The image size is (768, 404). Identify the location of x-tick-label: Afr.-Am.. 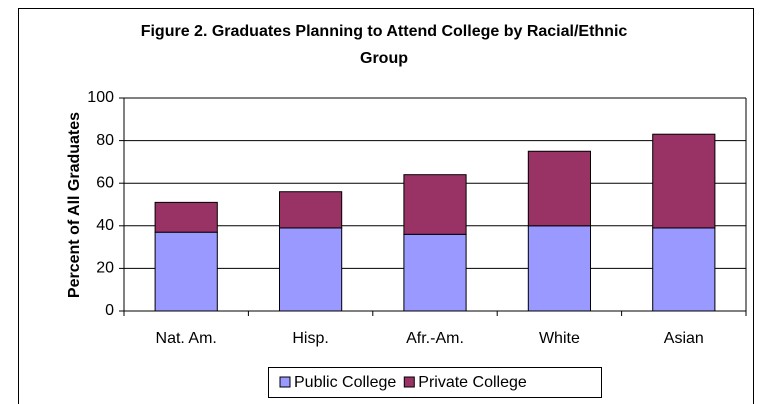
(435, 338).